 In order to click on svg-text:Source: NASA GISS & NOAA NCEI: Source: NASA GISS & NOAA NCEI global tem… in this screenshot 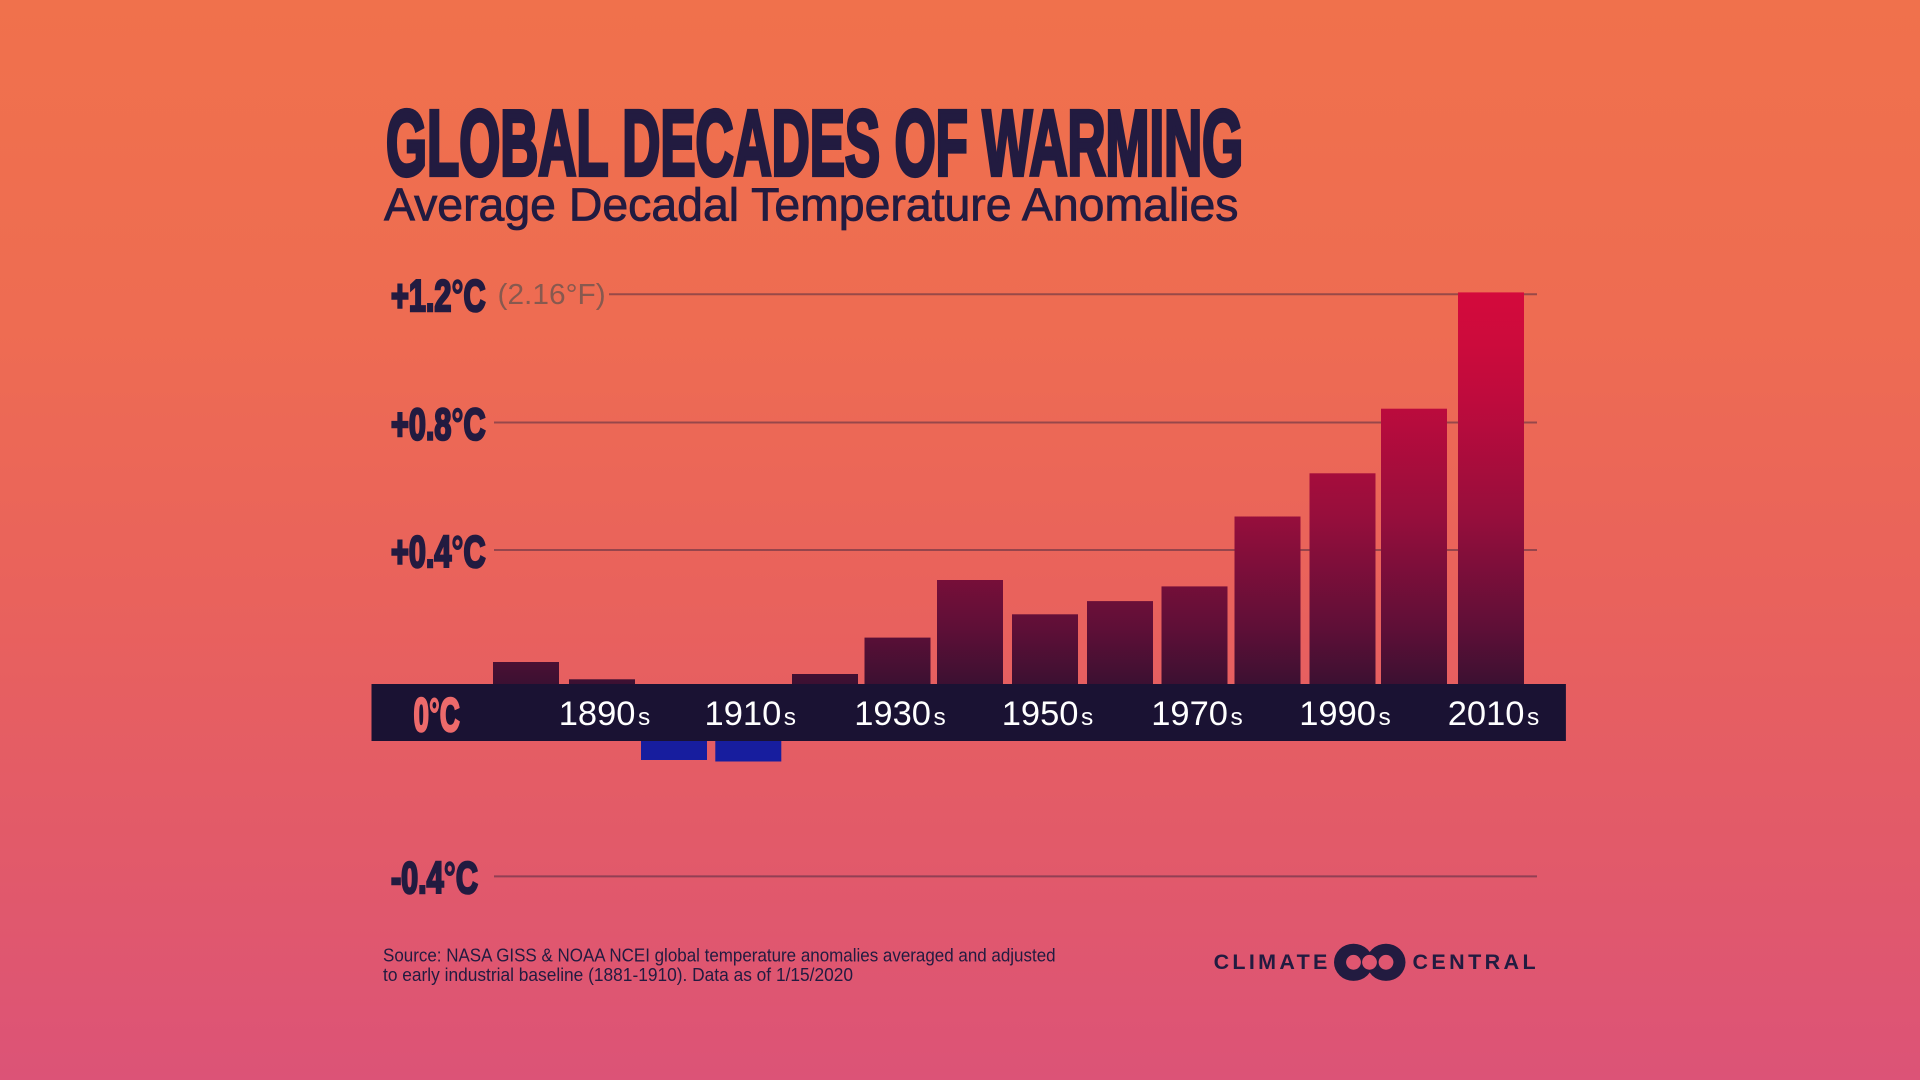, I will do `click(719, 955)`.